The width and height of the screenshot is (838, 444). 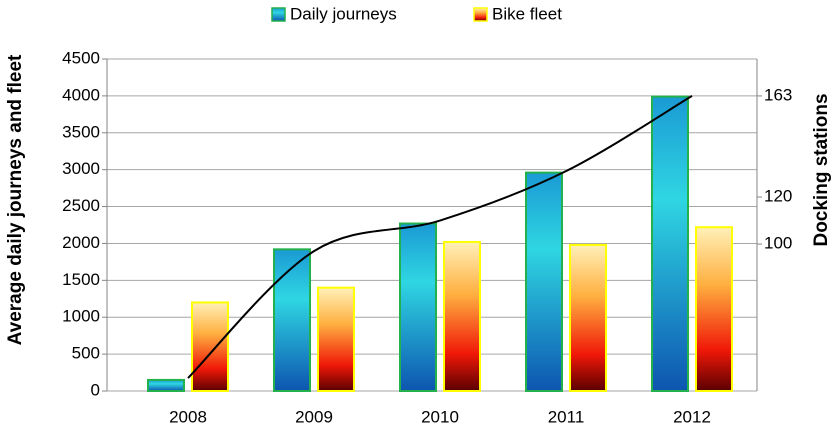 What do you see at coordinates (81, 205) in the screenshot?
I see `y-tick-label: 2500` at bounding box center [81, 205].